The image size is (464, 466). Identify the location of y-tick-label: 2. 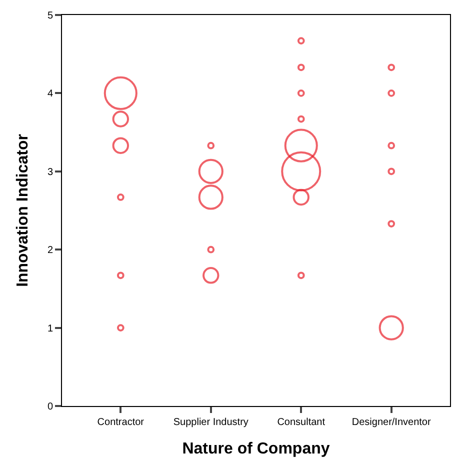
(50, 250).